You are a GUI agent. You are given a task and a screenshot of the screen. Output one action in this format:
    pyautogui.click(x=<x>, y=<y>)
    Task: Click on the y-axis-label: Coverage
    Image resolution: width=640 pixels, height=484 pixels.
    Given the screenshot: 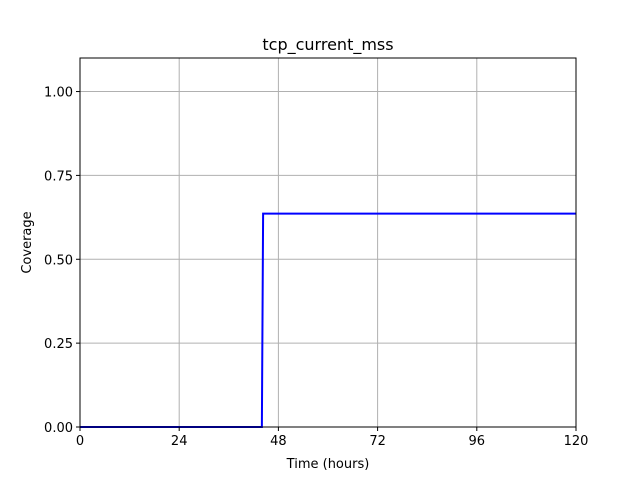 What is the action you would take?
    pyautogui.click(x=27, y=242)
    